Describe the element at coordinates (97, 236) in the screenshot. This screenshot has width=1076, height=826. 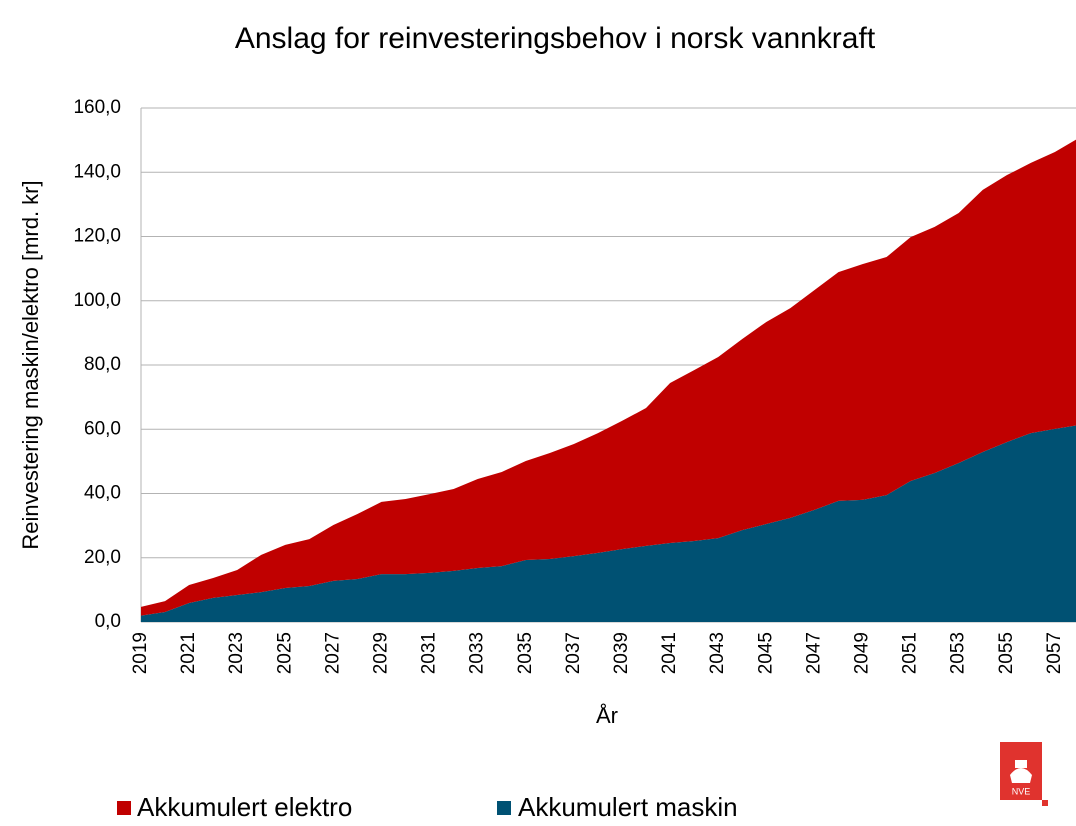
I see `y-tick-label: 120,0` at that location.